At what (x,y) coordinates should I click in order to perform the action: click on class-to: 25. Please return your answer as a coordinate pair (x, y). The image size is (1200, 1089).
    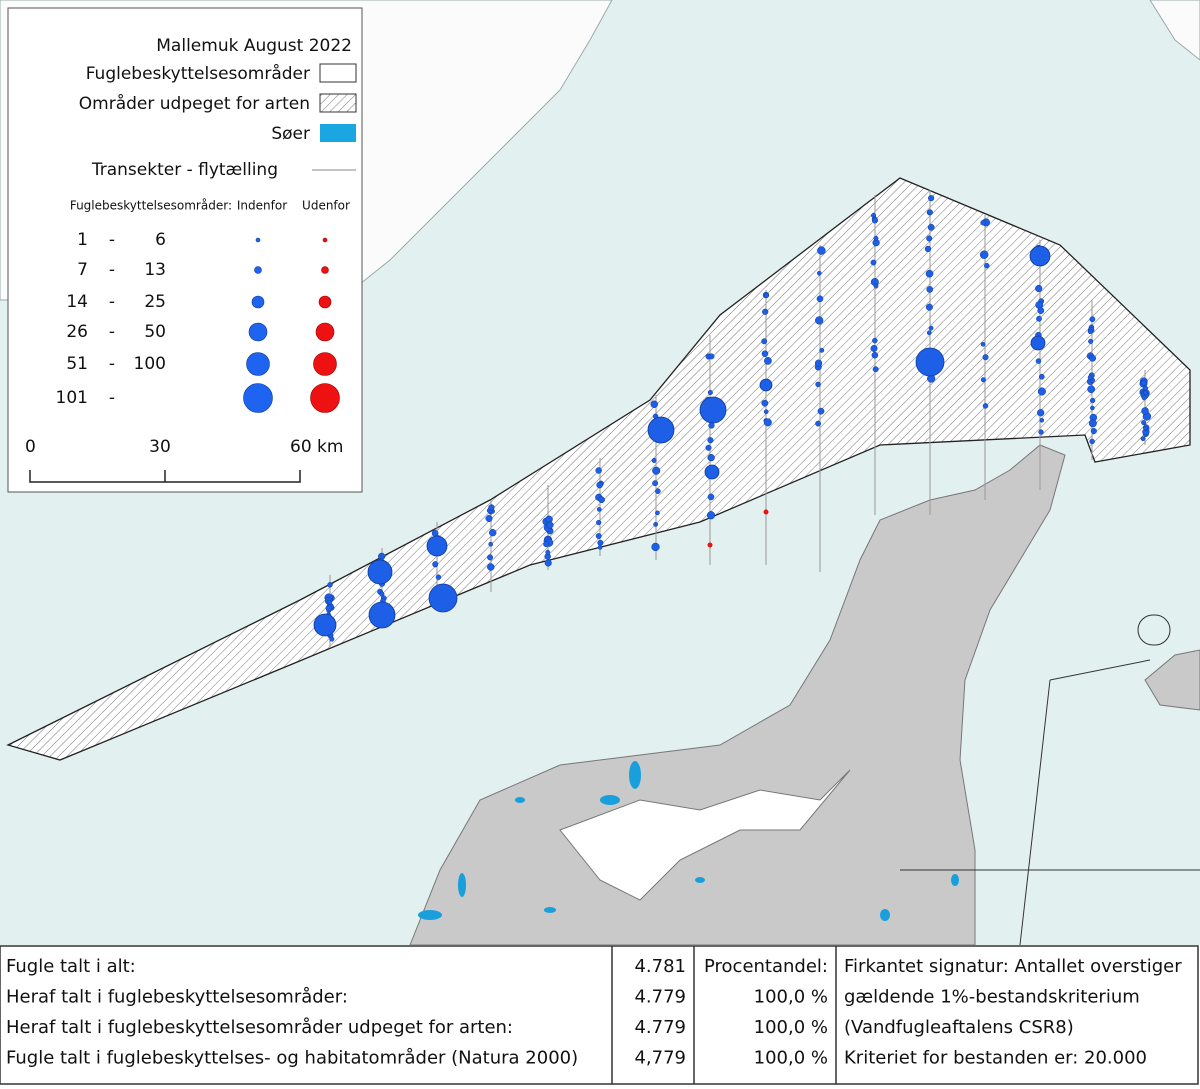
    Looking at the image, I should click on (155, 302).